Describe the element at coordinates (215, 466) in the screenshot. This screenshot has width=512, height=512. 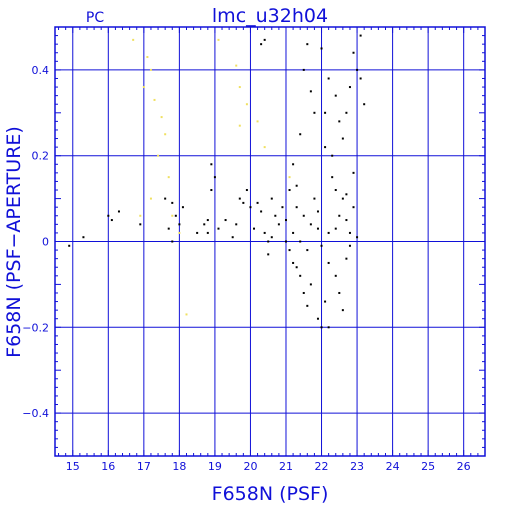
I see `x-tick-label: 19` at that location.